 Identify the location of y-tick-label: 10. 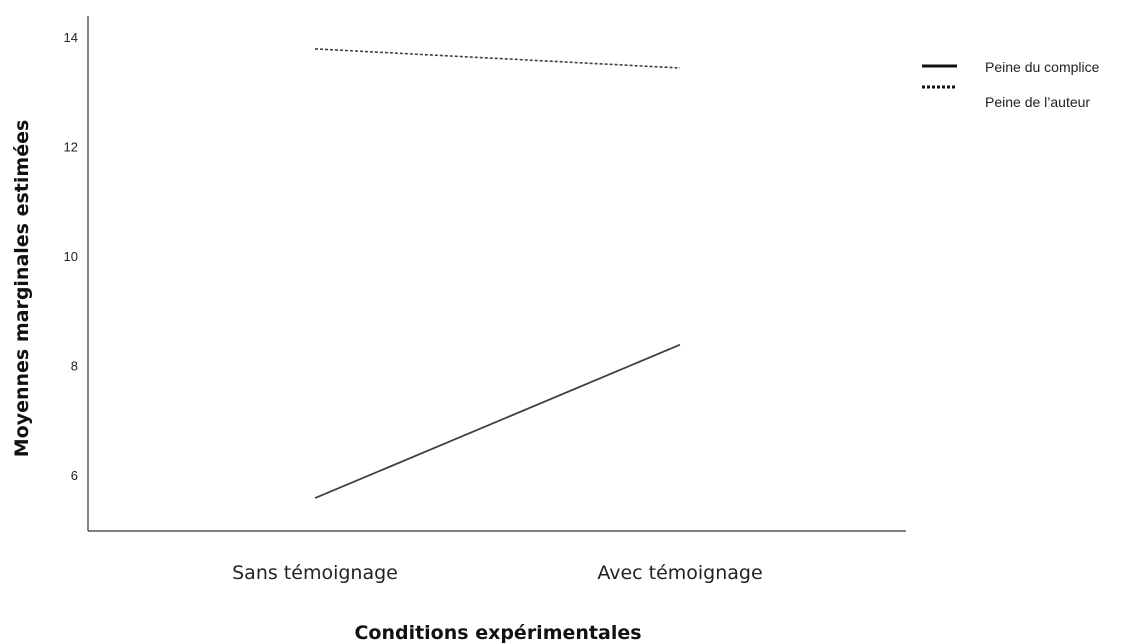
(71, 256).